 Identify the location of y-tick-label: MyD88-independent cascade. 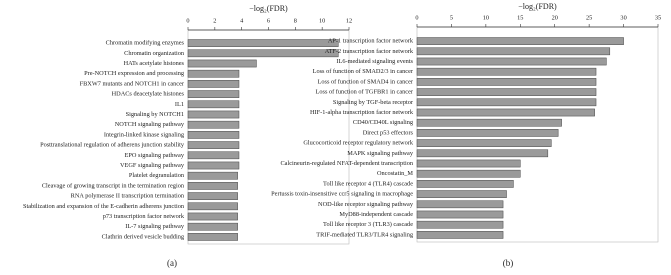
(376, 214).